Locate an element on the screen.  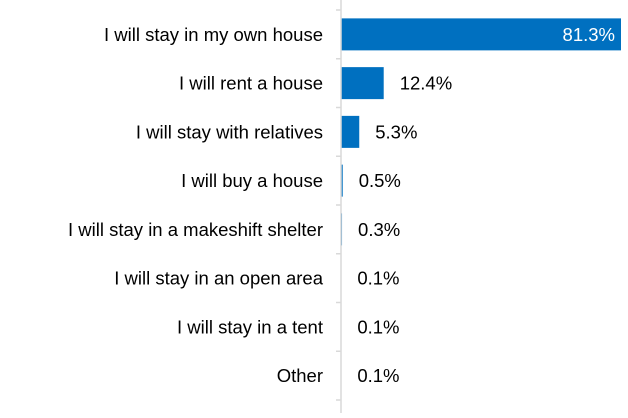
category-label: I will stay in a makeshift shelter is located at coordinates (195, 229).